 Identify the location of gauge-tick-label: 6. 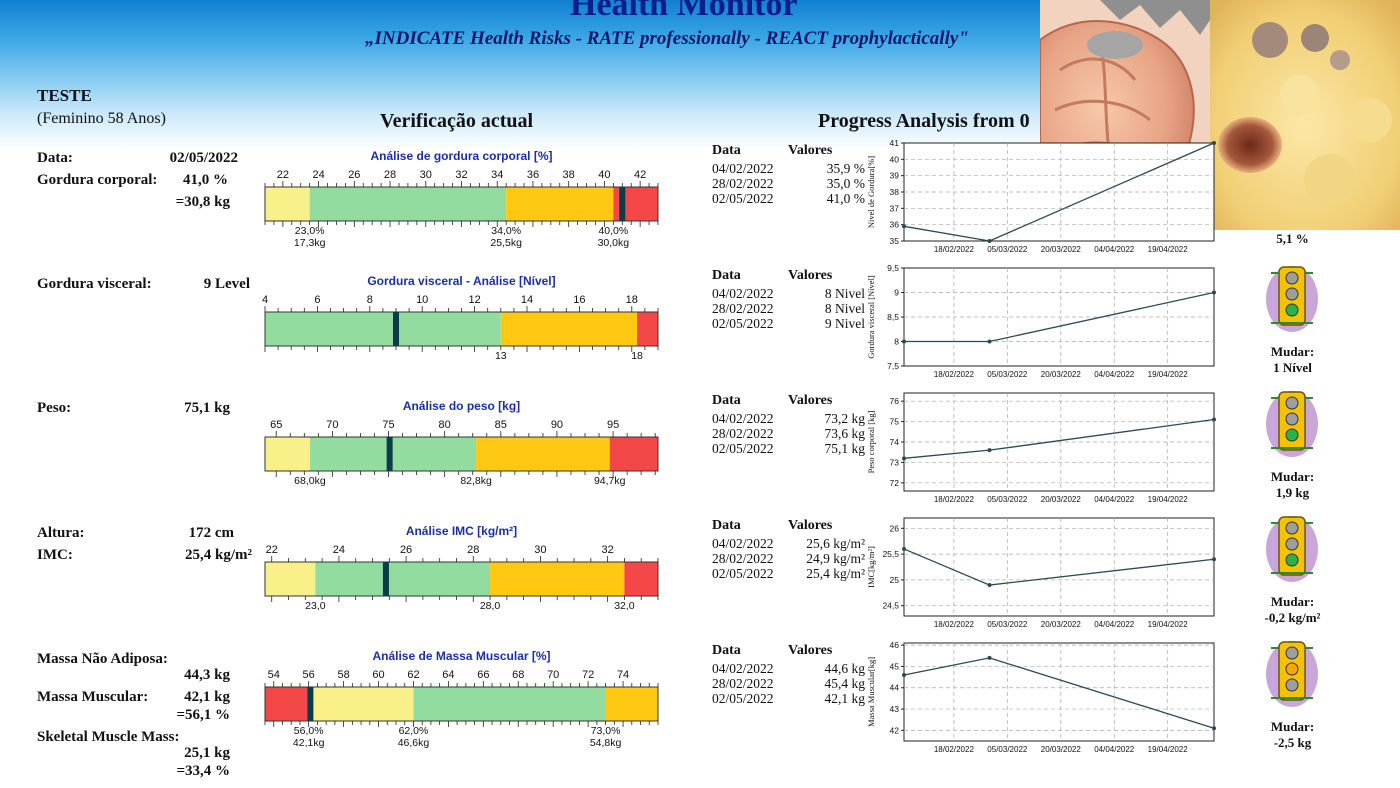
(317, 300).